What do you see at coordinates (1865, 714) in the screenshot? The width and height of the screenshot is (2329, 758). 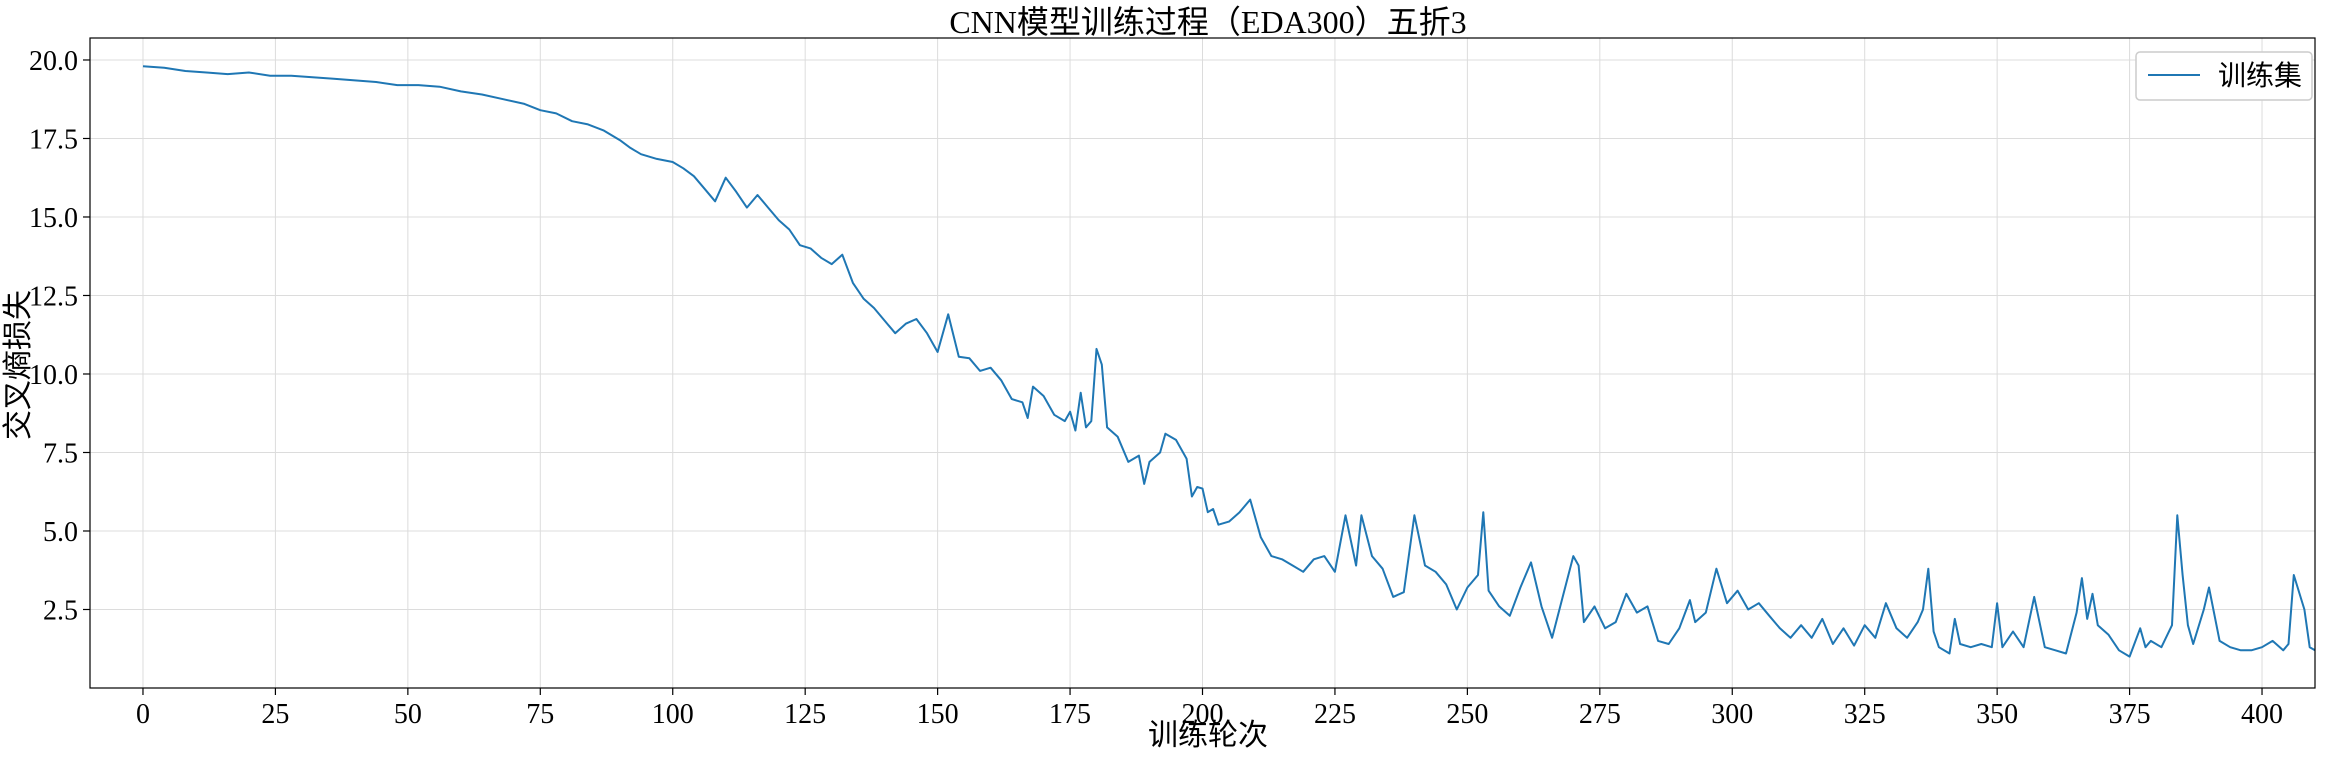 I see `x-tick-label: 325` at bounding box center [1865, 714].